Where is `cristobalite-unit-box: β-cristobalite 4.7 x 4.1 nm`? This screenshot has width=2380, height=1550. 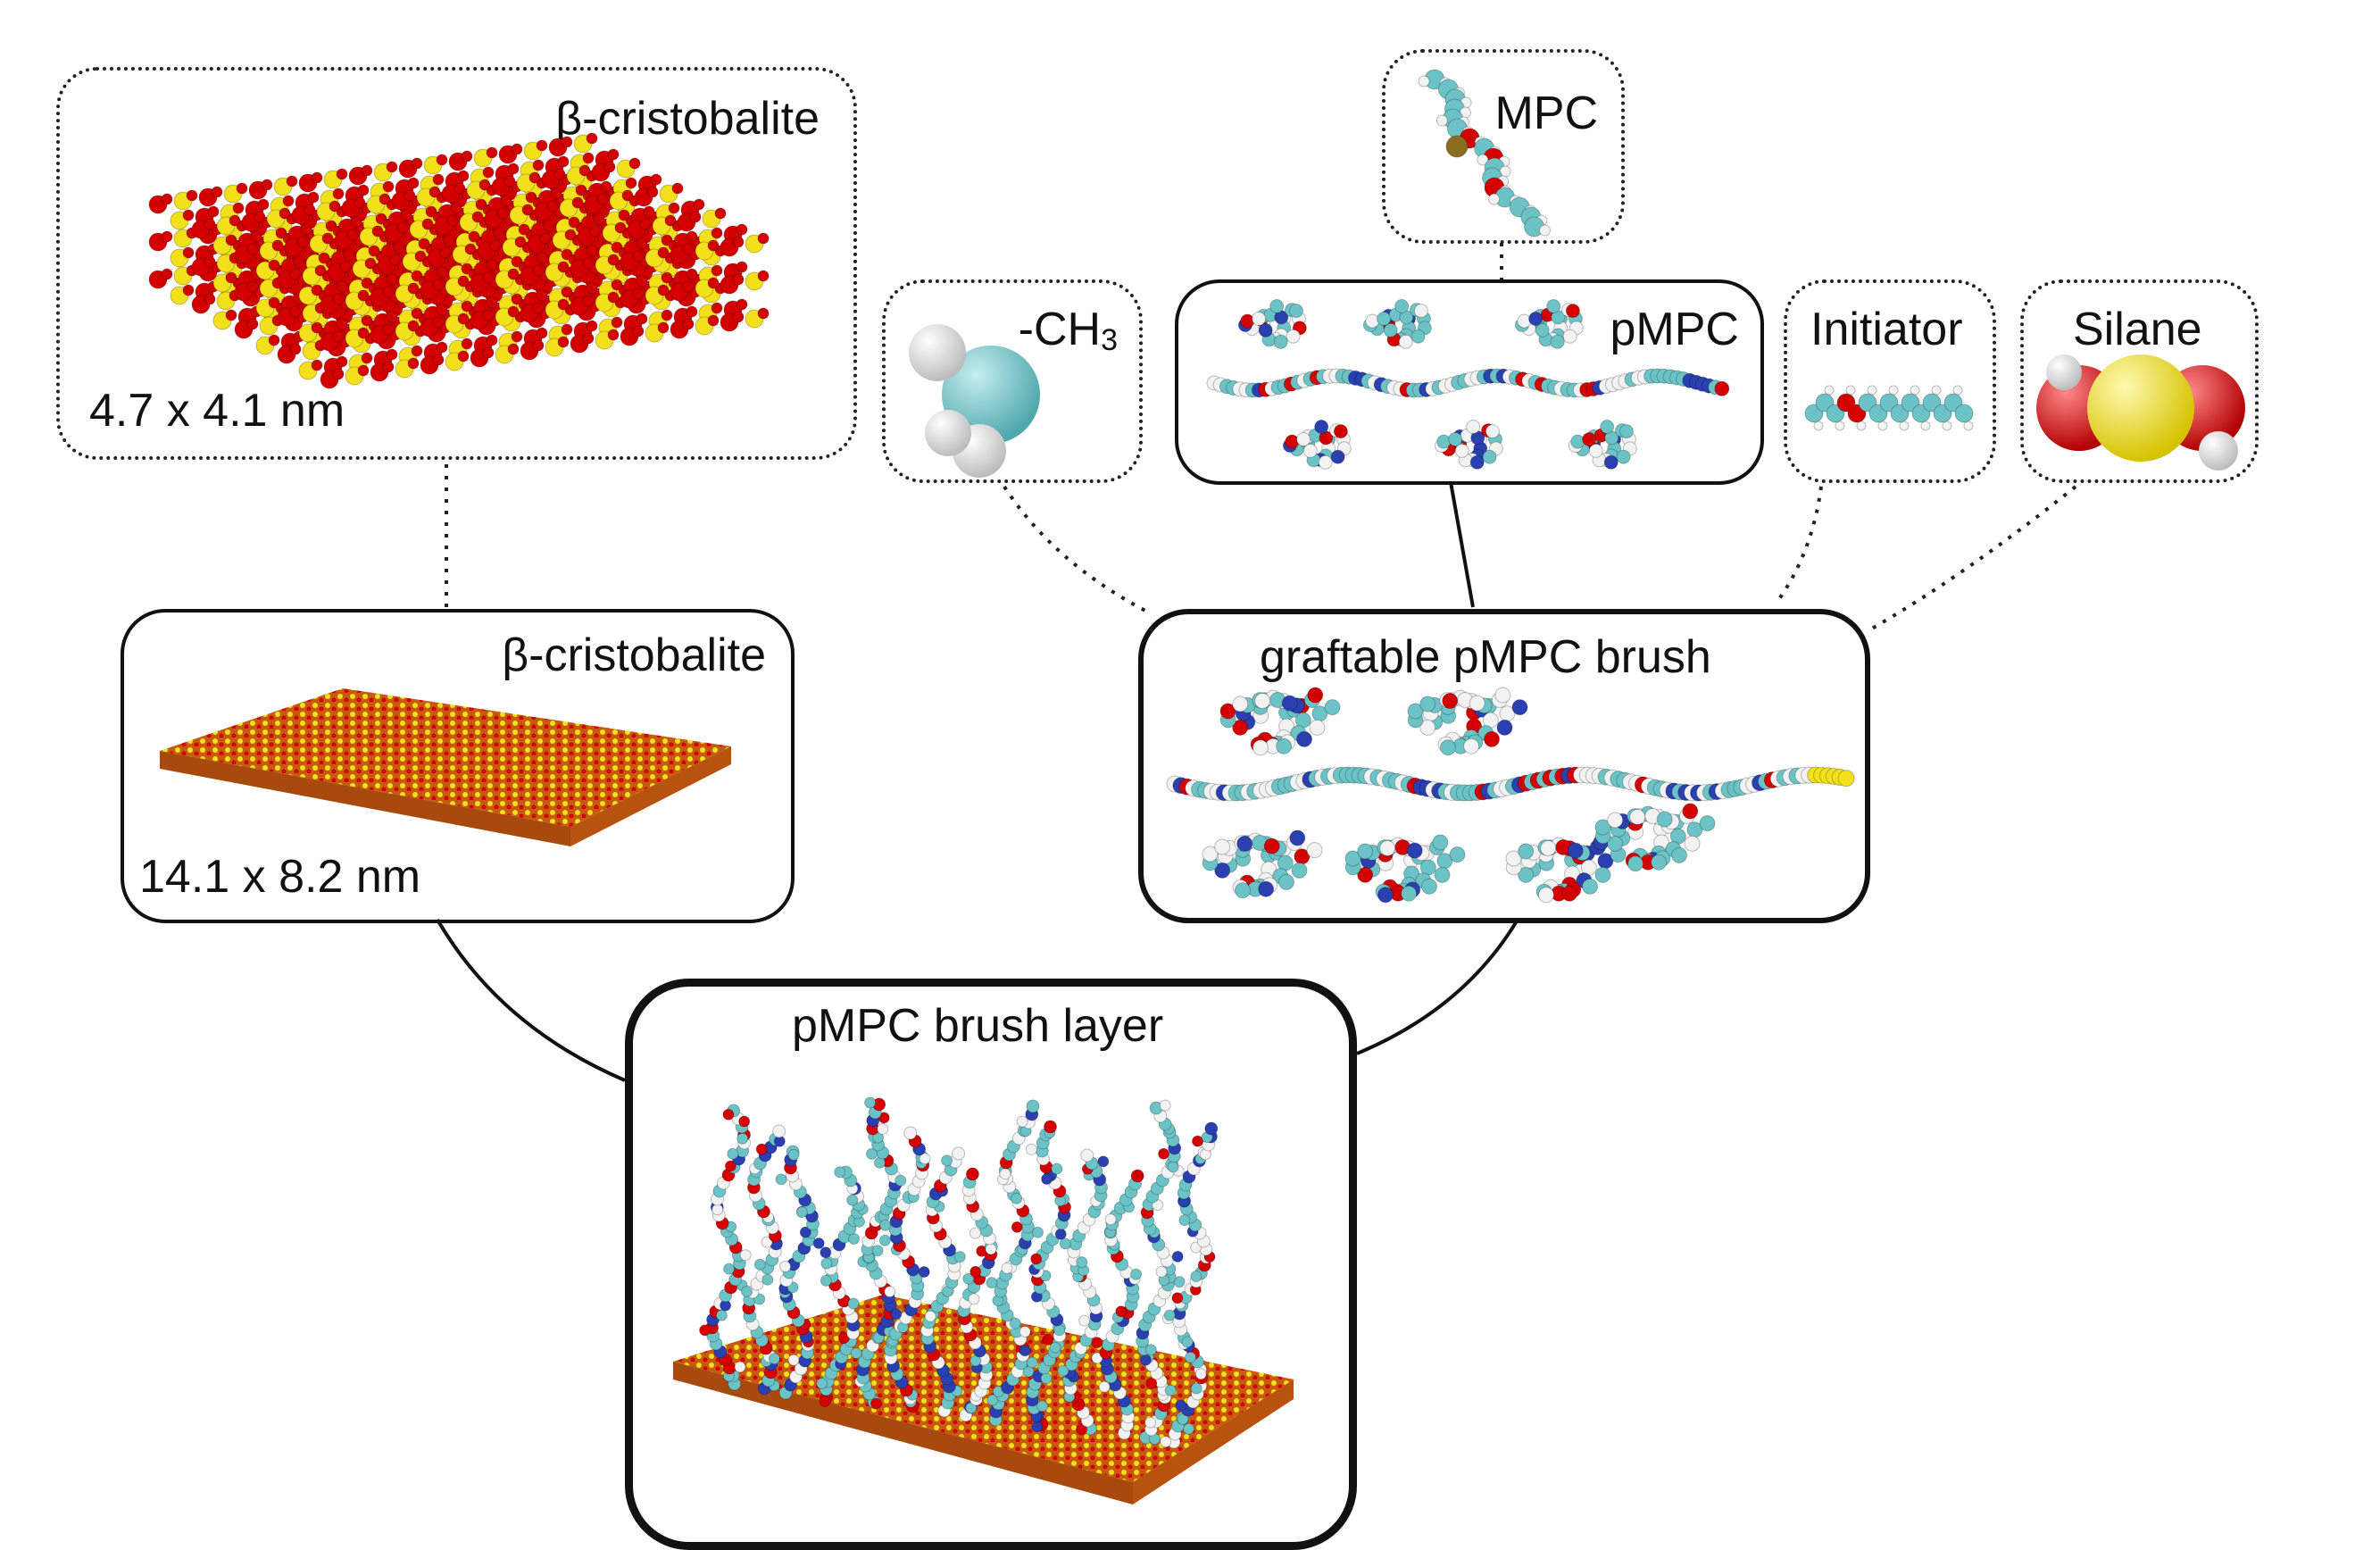
cristobalite-unit-box: β-cristobalite 4.7 x 4.1 nm is located at coordinates (456, 263).